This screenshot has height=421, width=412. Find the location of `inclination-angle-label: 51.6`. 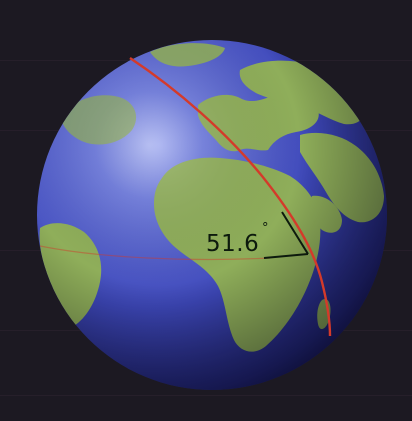

inclination-angle-label: 51.6 is located at coordinates (232, 244).